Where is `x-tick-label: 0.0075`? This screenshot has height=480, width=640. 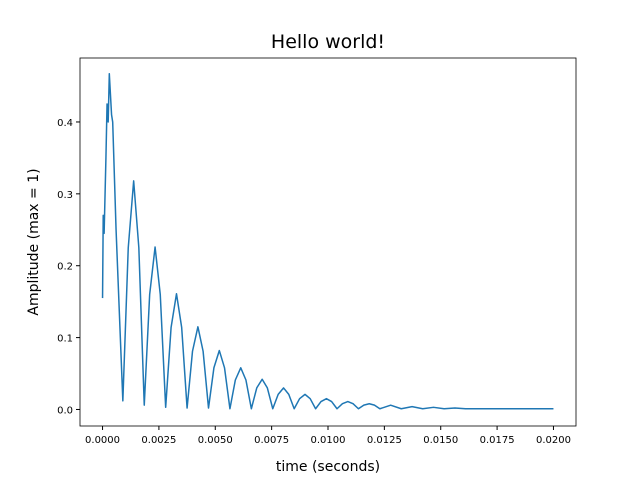
x-tick-label: 0.0075 is located at coordinates (271, 440).